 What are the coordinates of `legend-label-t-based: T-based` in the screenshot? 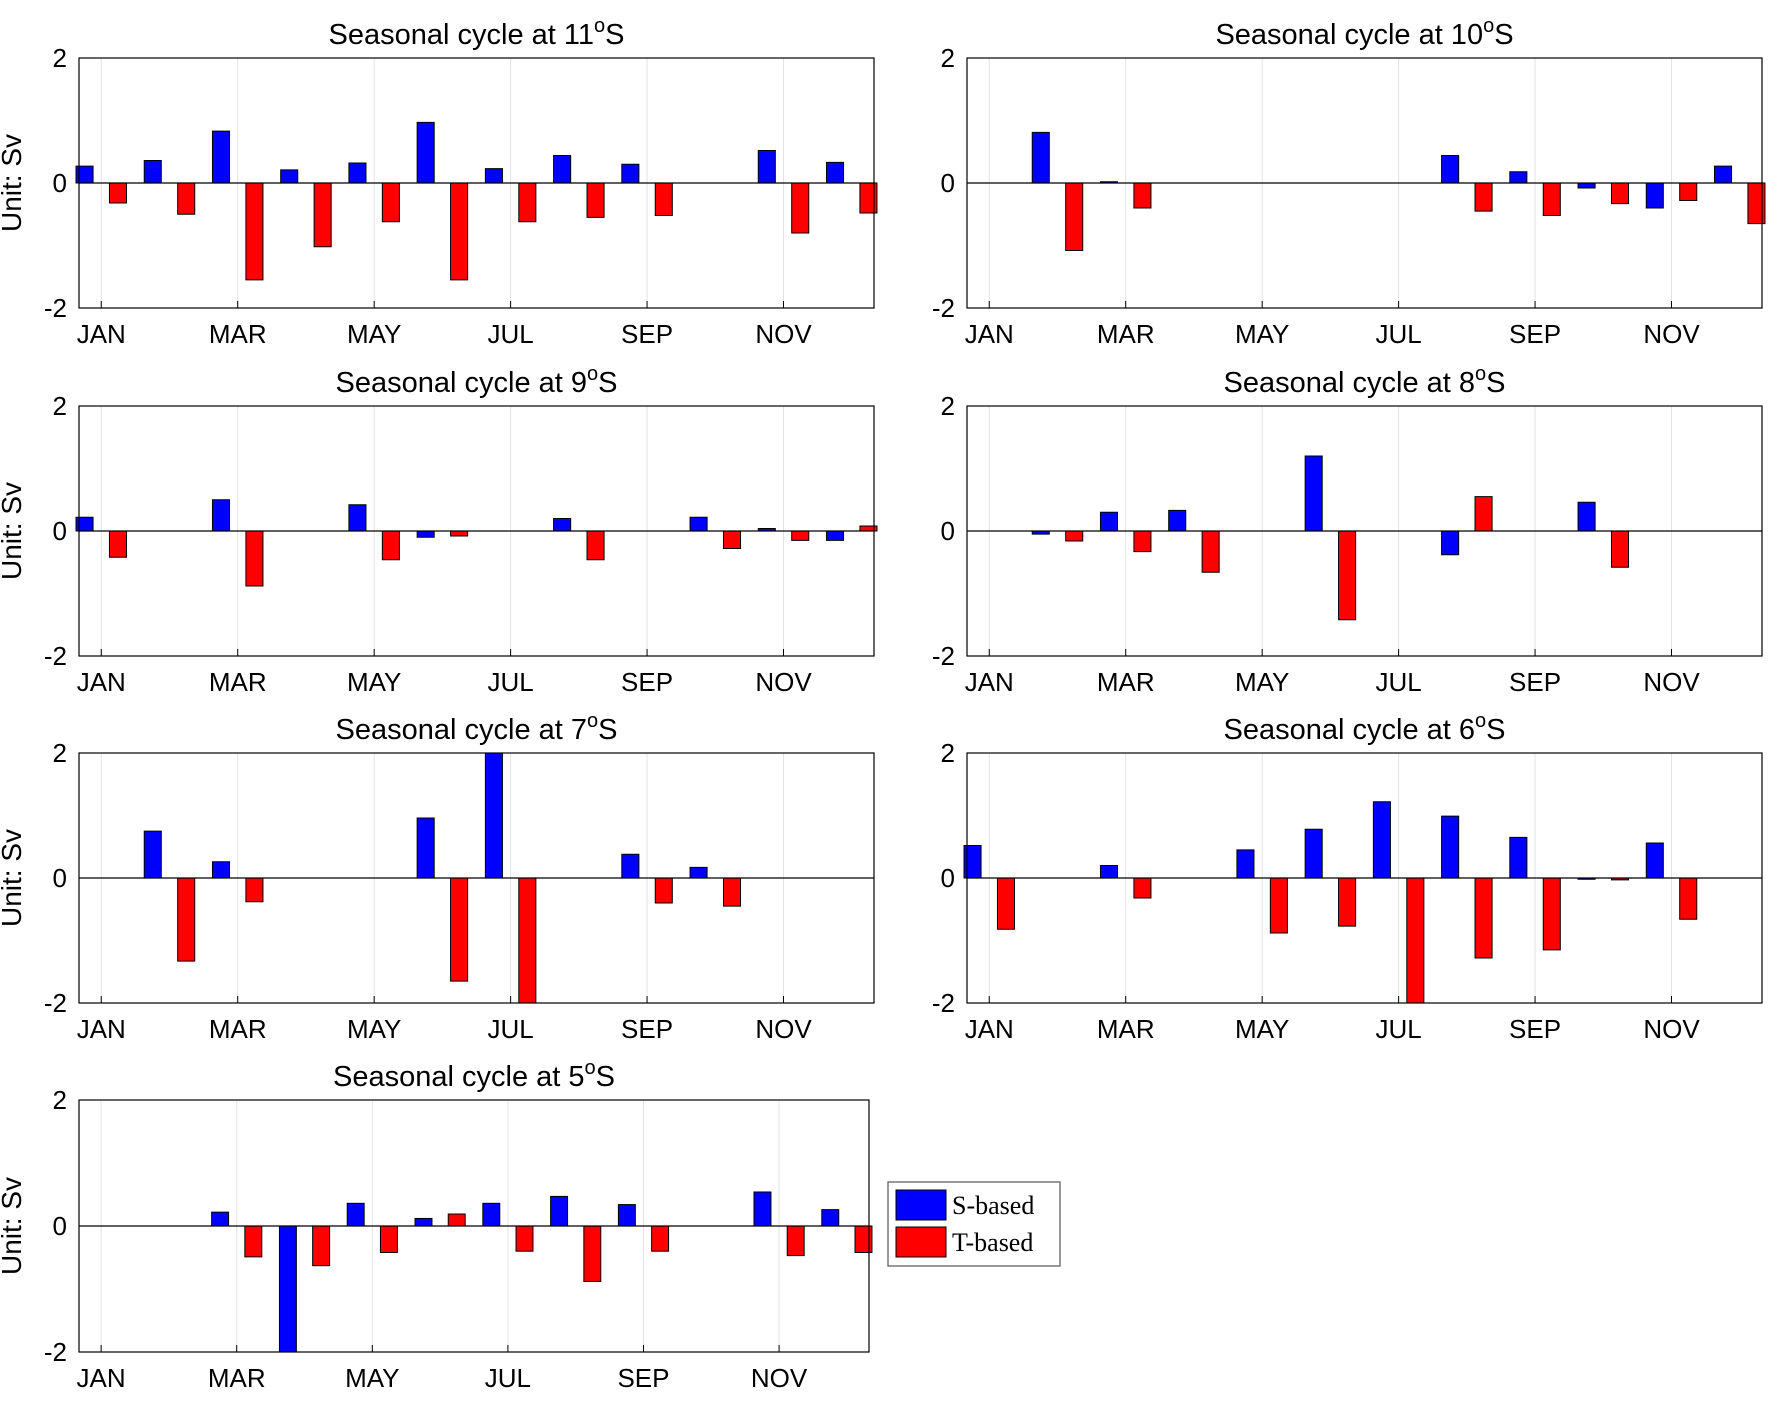 It's located at (992, 1242).